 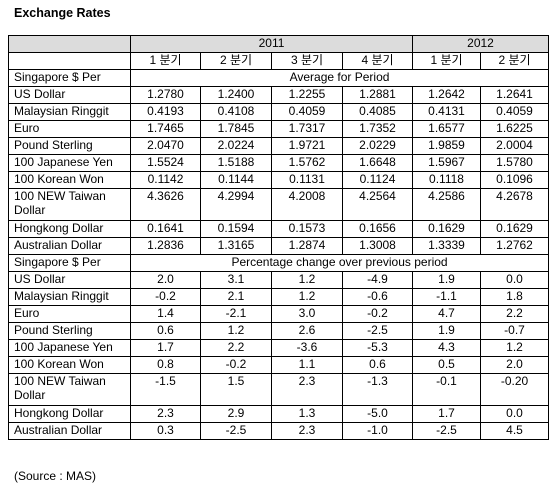 I want to click on year-header-2011: 2011, so click(x=271, y=44).